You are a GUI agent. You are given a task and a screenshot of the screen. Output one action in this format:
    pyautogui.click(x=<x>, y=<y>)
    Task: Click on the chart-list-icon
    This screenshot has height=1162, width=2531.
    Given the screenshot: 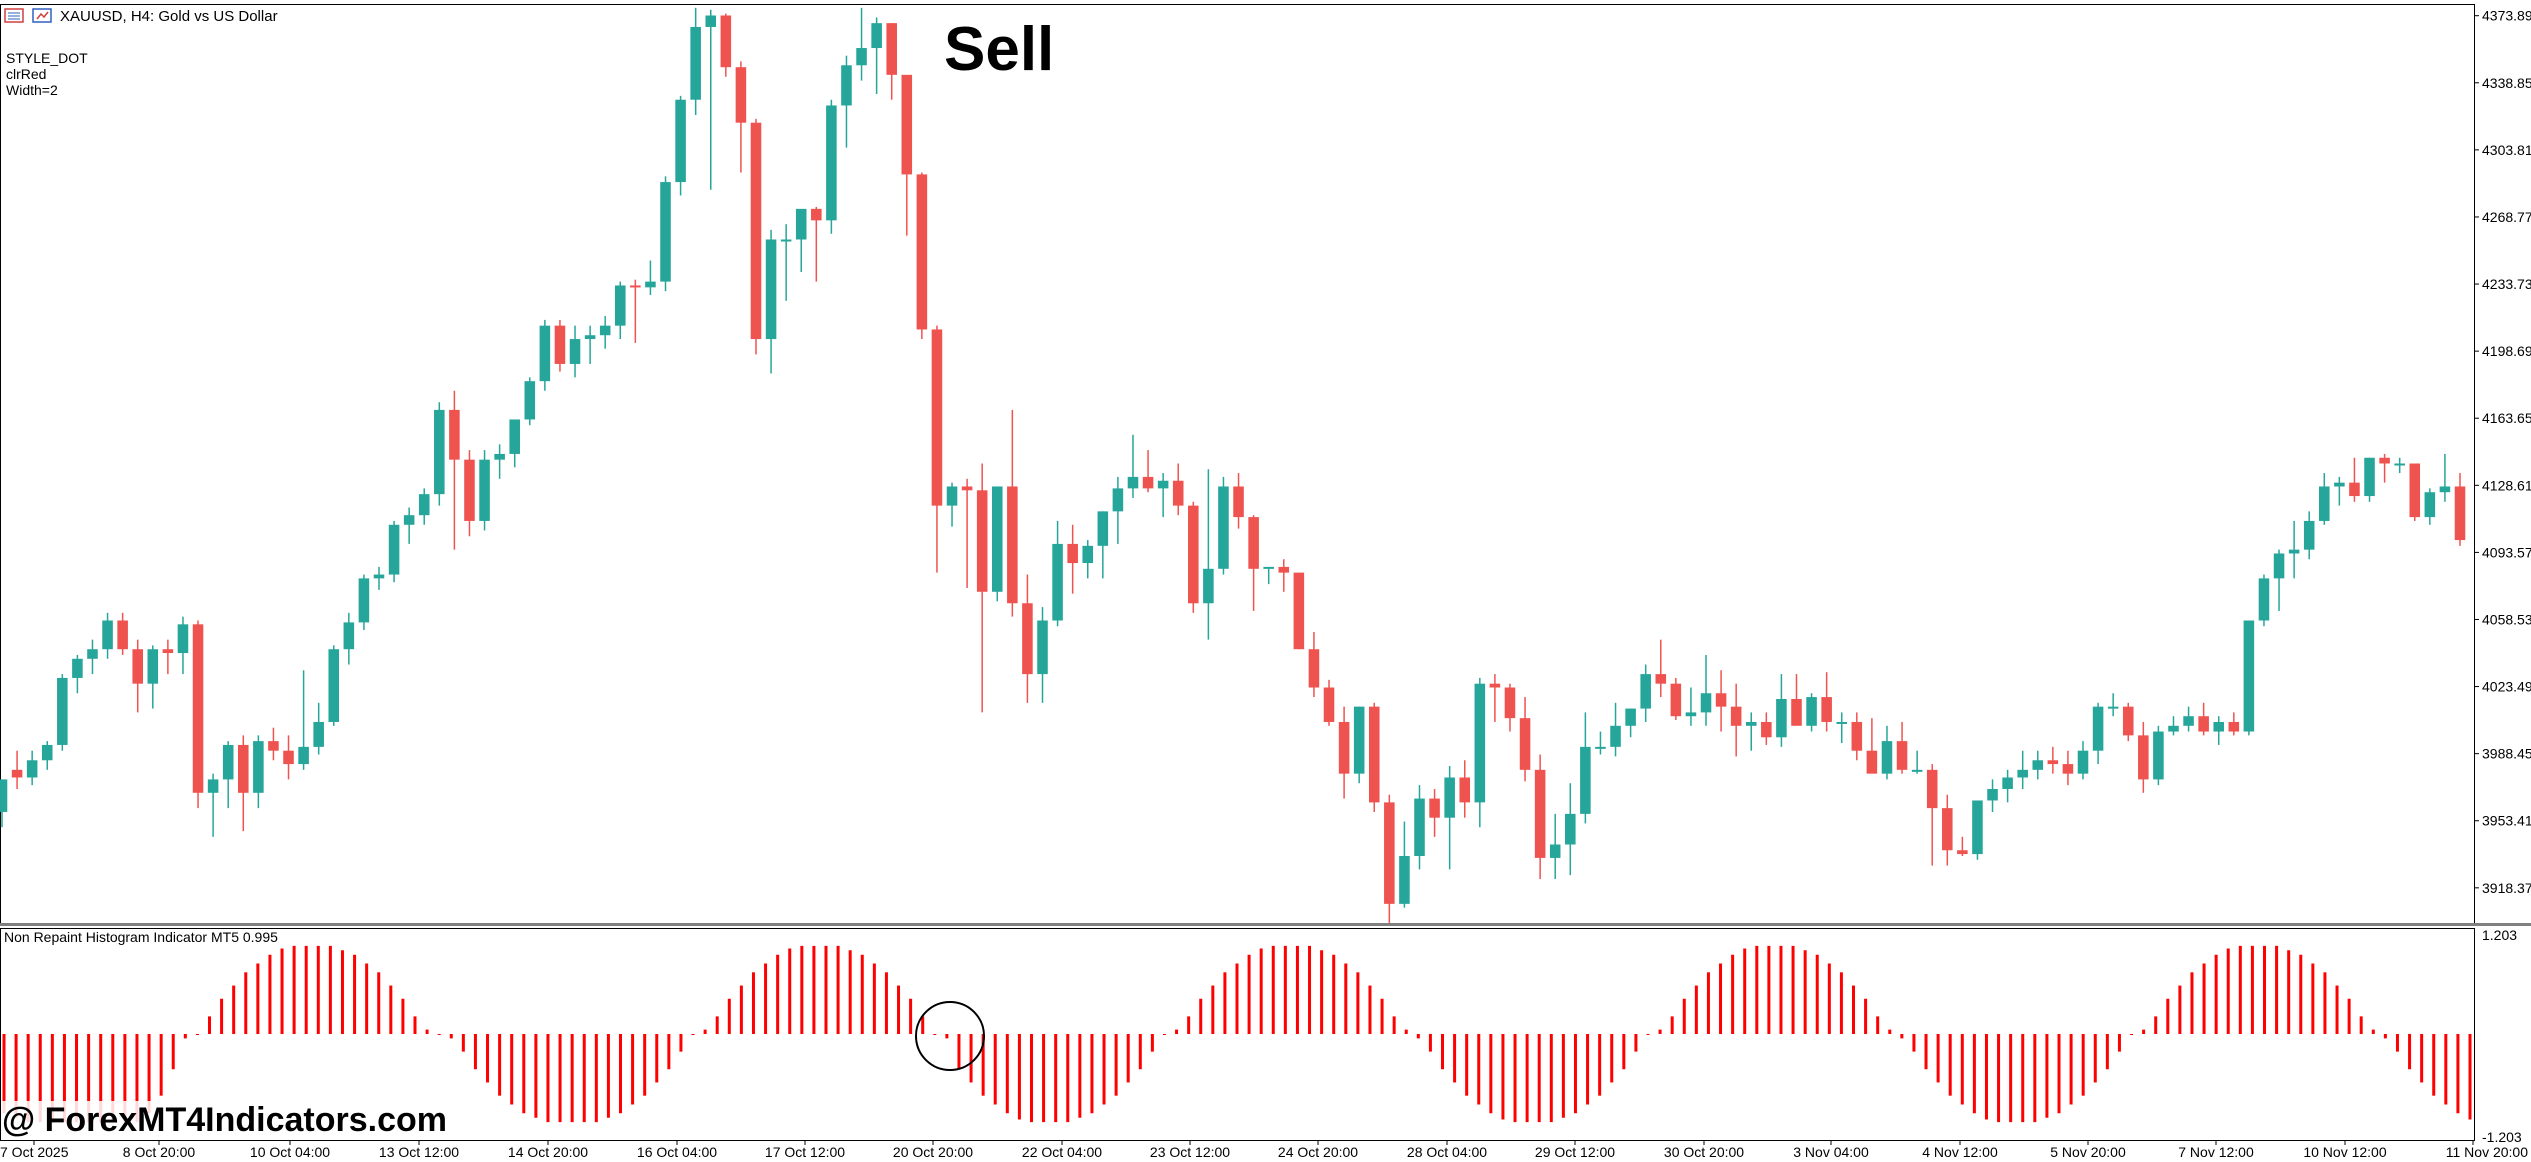 What is the action you would take?
    pyautogui.click(x=14, y=15)
    